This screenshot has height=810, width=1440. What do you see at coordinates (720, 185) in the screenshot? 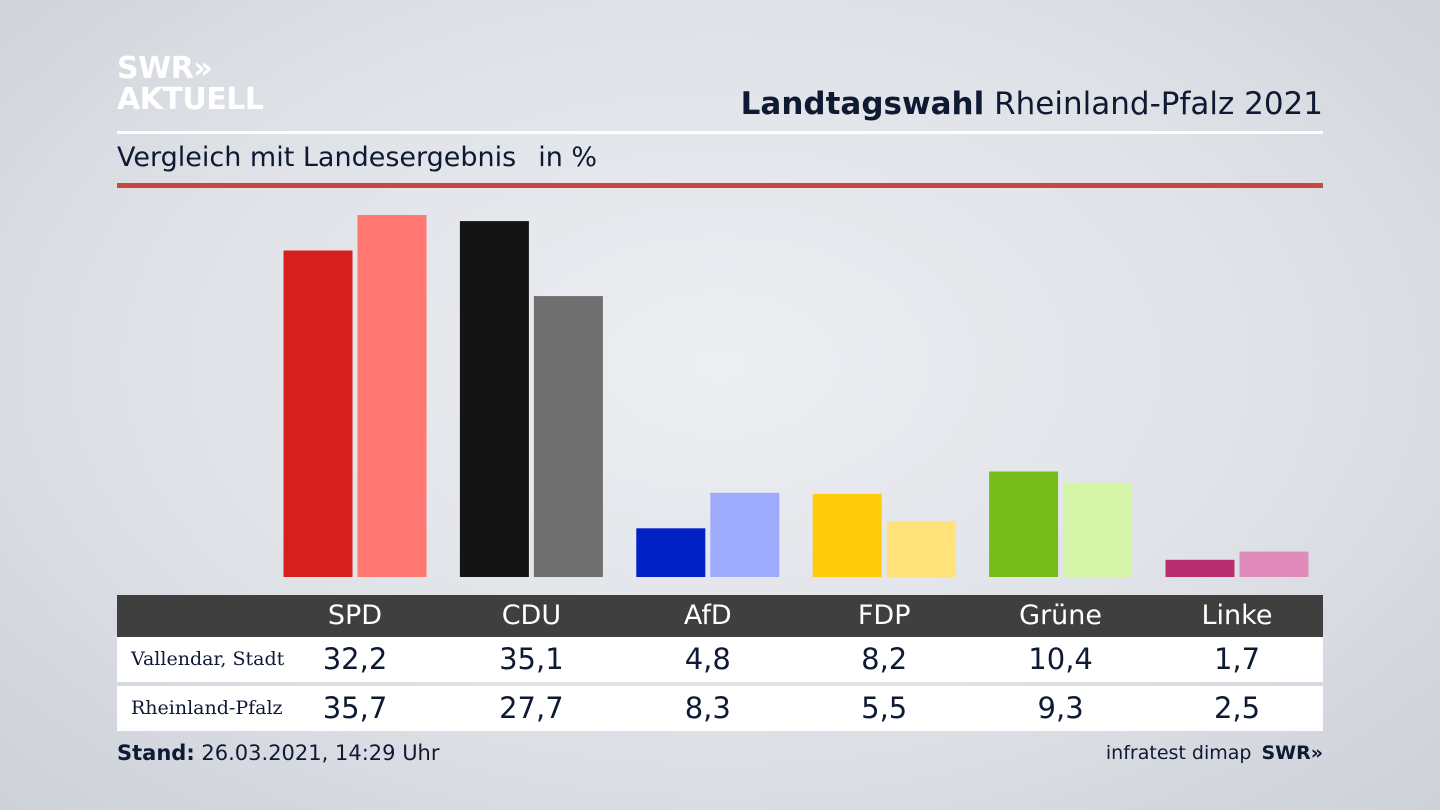
I see `subtitle-divider` at bounding box center [720, 185].